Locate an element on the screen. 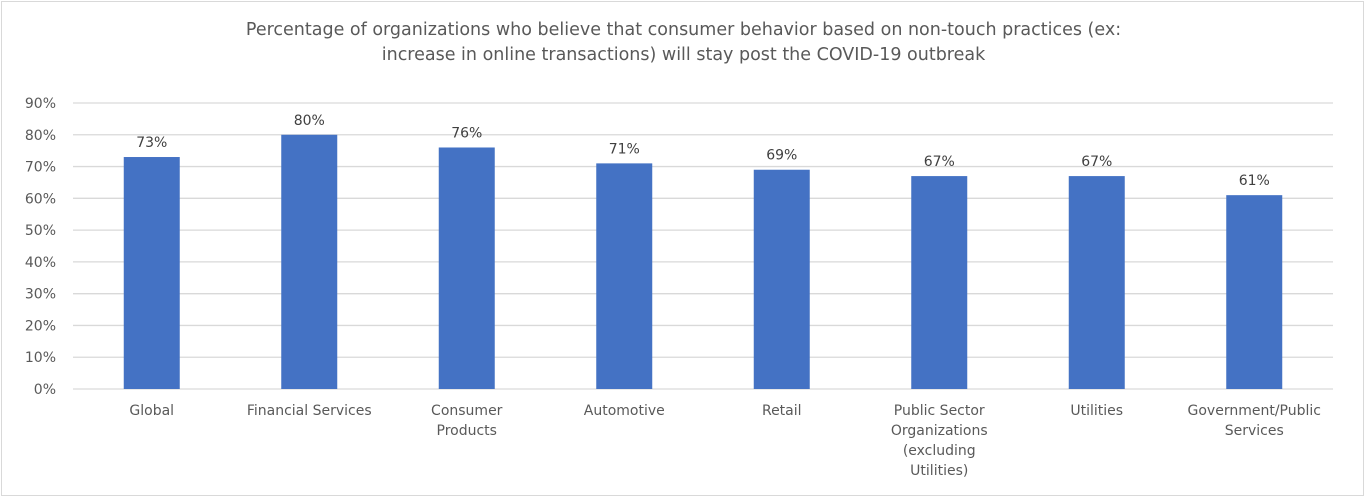 This screenshot has height=499, width=1367. x-category-label: Government/Public is located at coordinates (1254, 411).